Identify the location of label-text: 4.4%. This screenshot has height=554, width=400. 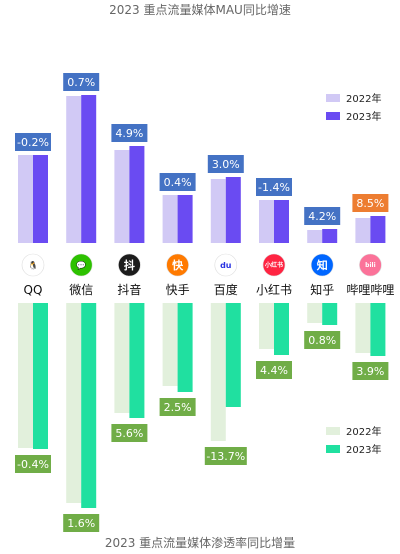
(274, 370).